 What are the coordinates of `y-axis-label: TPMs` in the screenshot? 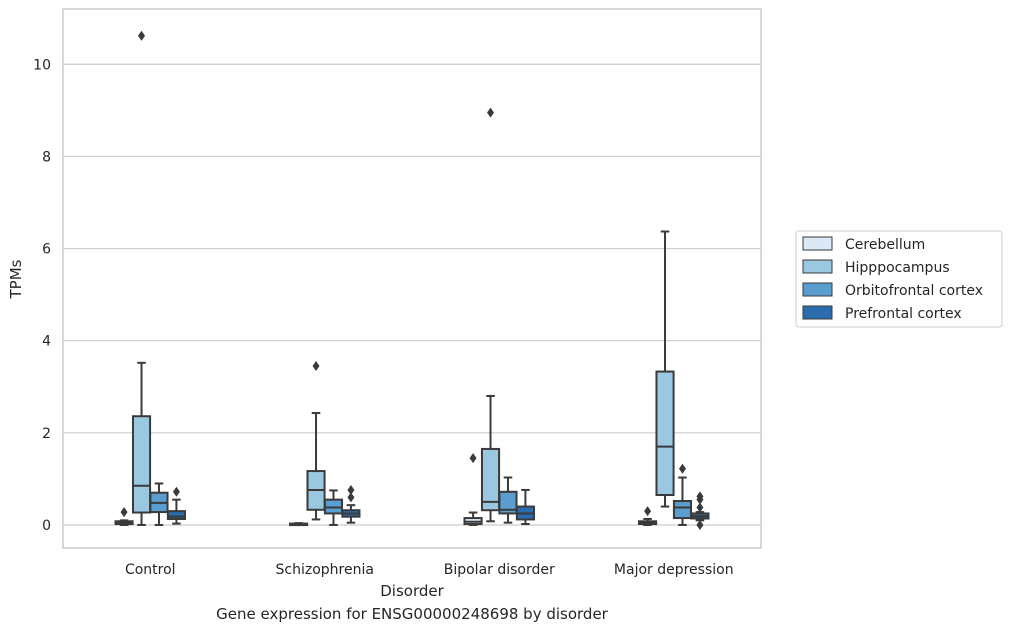 It's located at (16, 279).